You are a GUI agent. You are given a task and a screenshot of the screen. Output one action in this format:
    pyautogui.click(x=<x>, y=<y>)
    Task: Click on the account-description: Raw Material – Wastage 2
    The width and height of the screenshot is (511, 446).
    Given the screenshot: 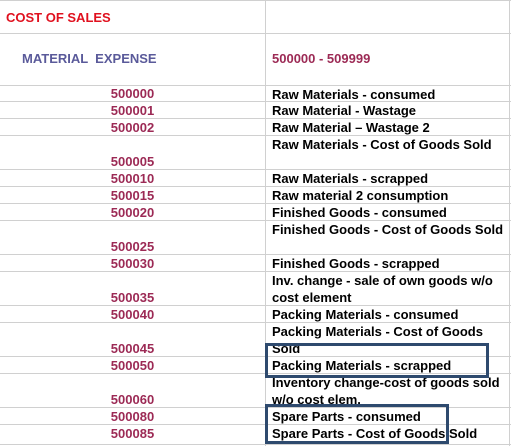 What is the action you would take?
    pyautogui.click(x=351, y=127)
    